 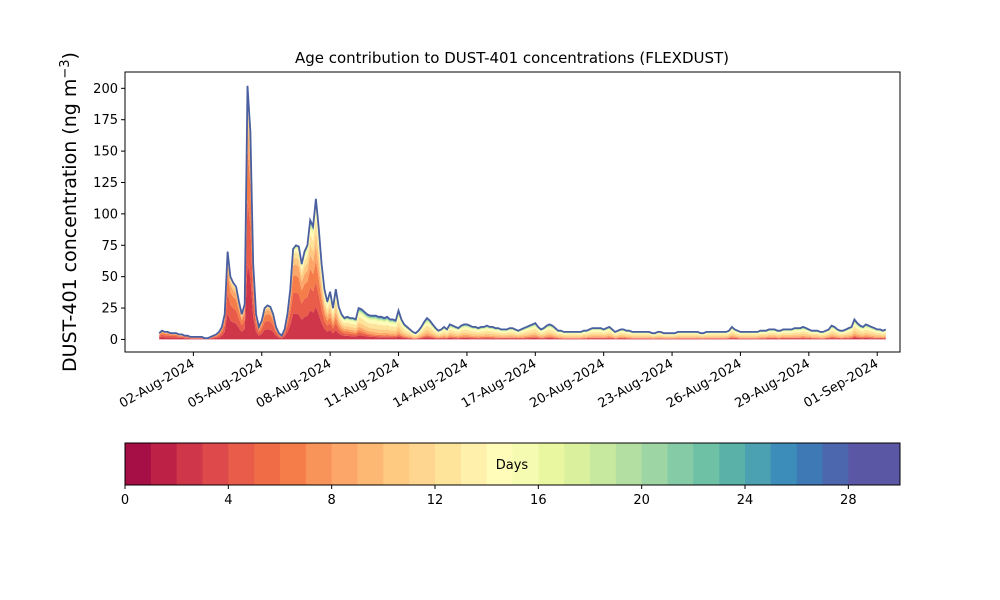 What do you see at coordinates (109, 277) in the screenshot?
I see `y-tick-label: 50` at bounding box center [109, 277].